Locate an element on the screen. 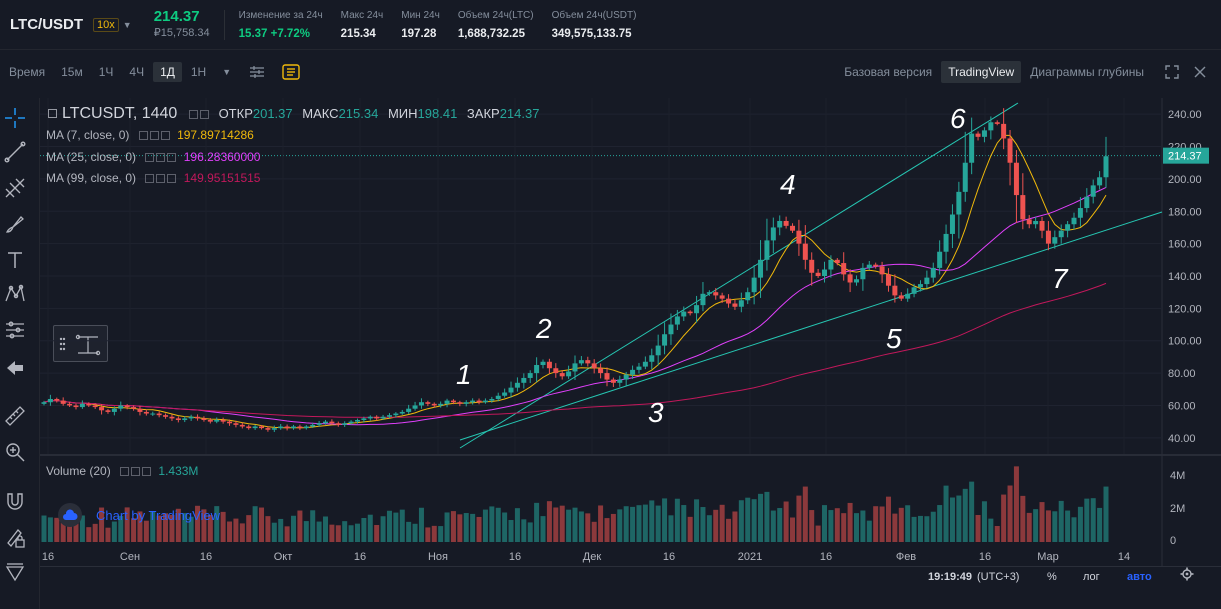 The height and width of the screenshot is (609, 1221). interval-1w: 1Н is located at coordinates (198, 72).